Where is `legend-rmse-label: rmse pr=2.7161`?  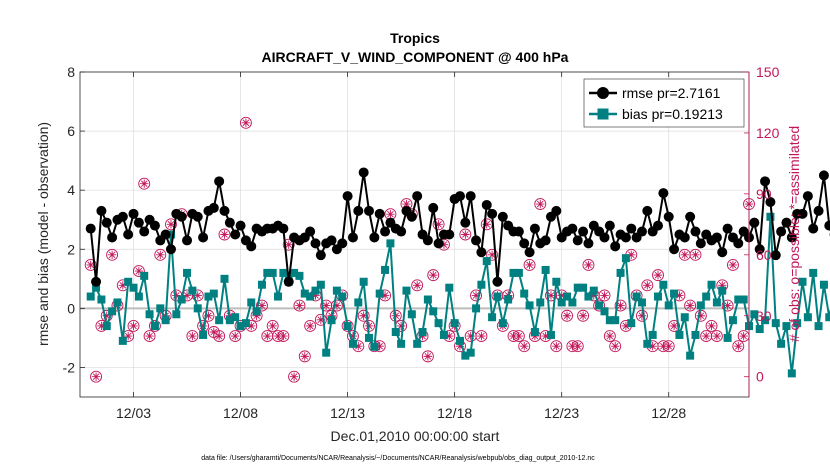
legend-rmse-label: rmse pr=2.7161 is located at coordinates (671, 93).